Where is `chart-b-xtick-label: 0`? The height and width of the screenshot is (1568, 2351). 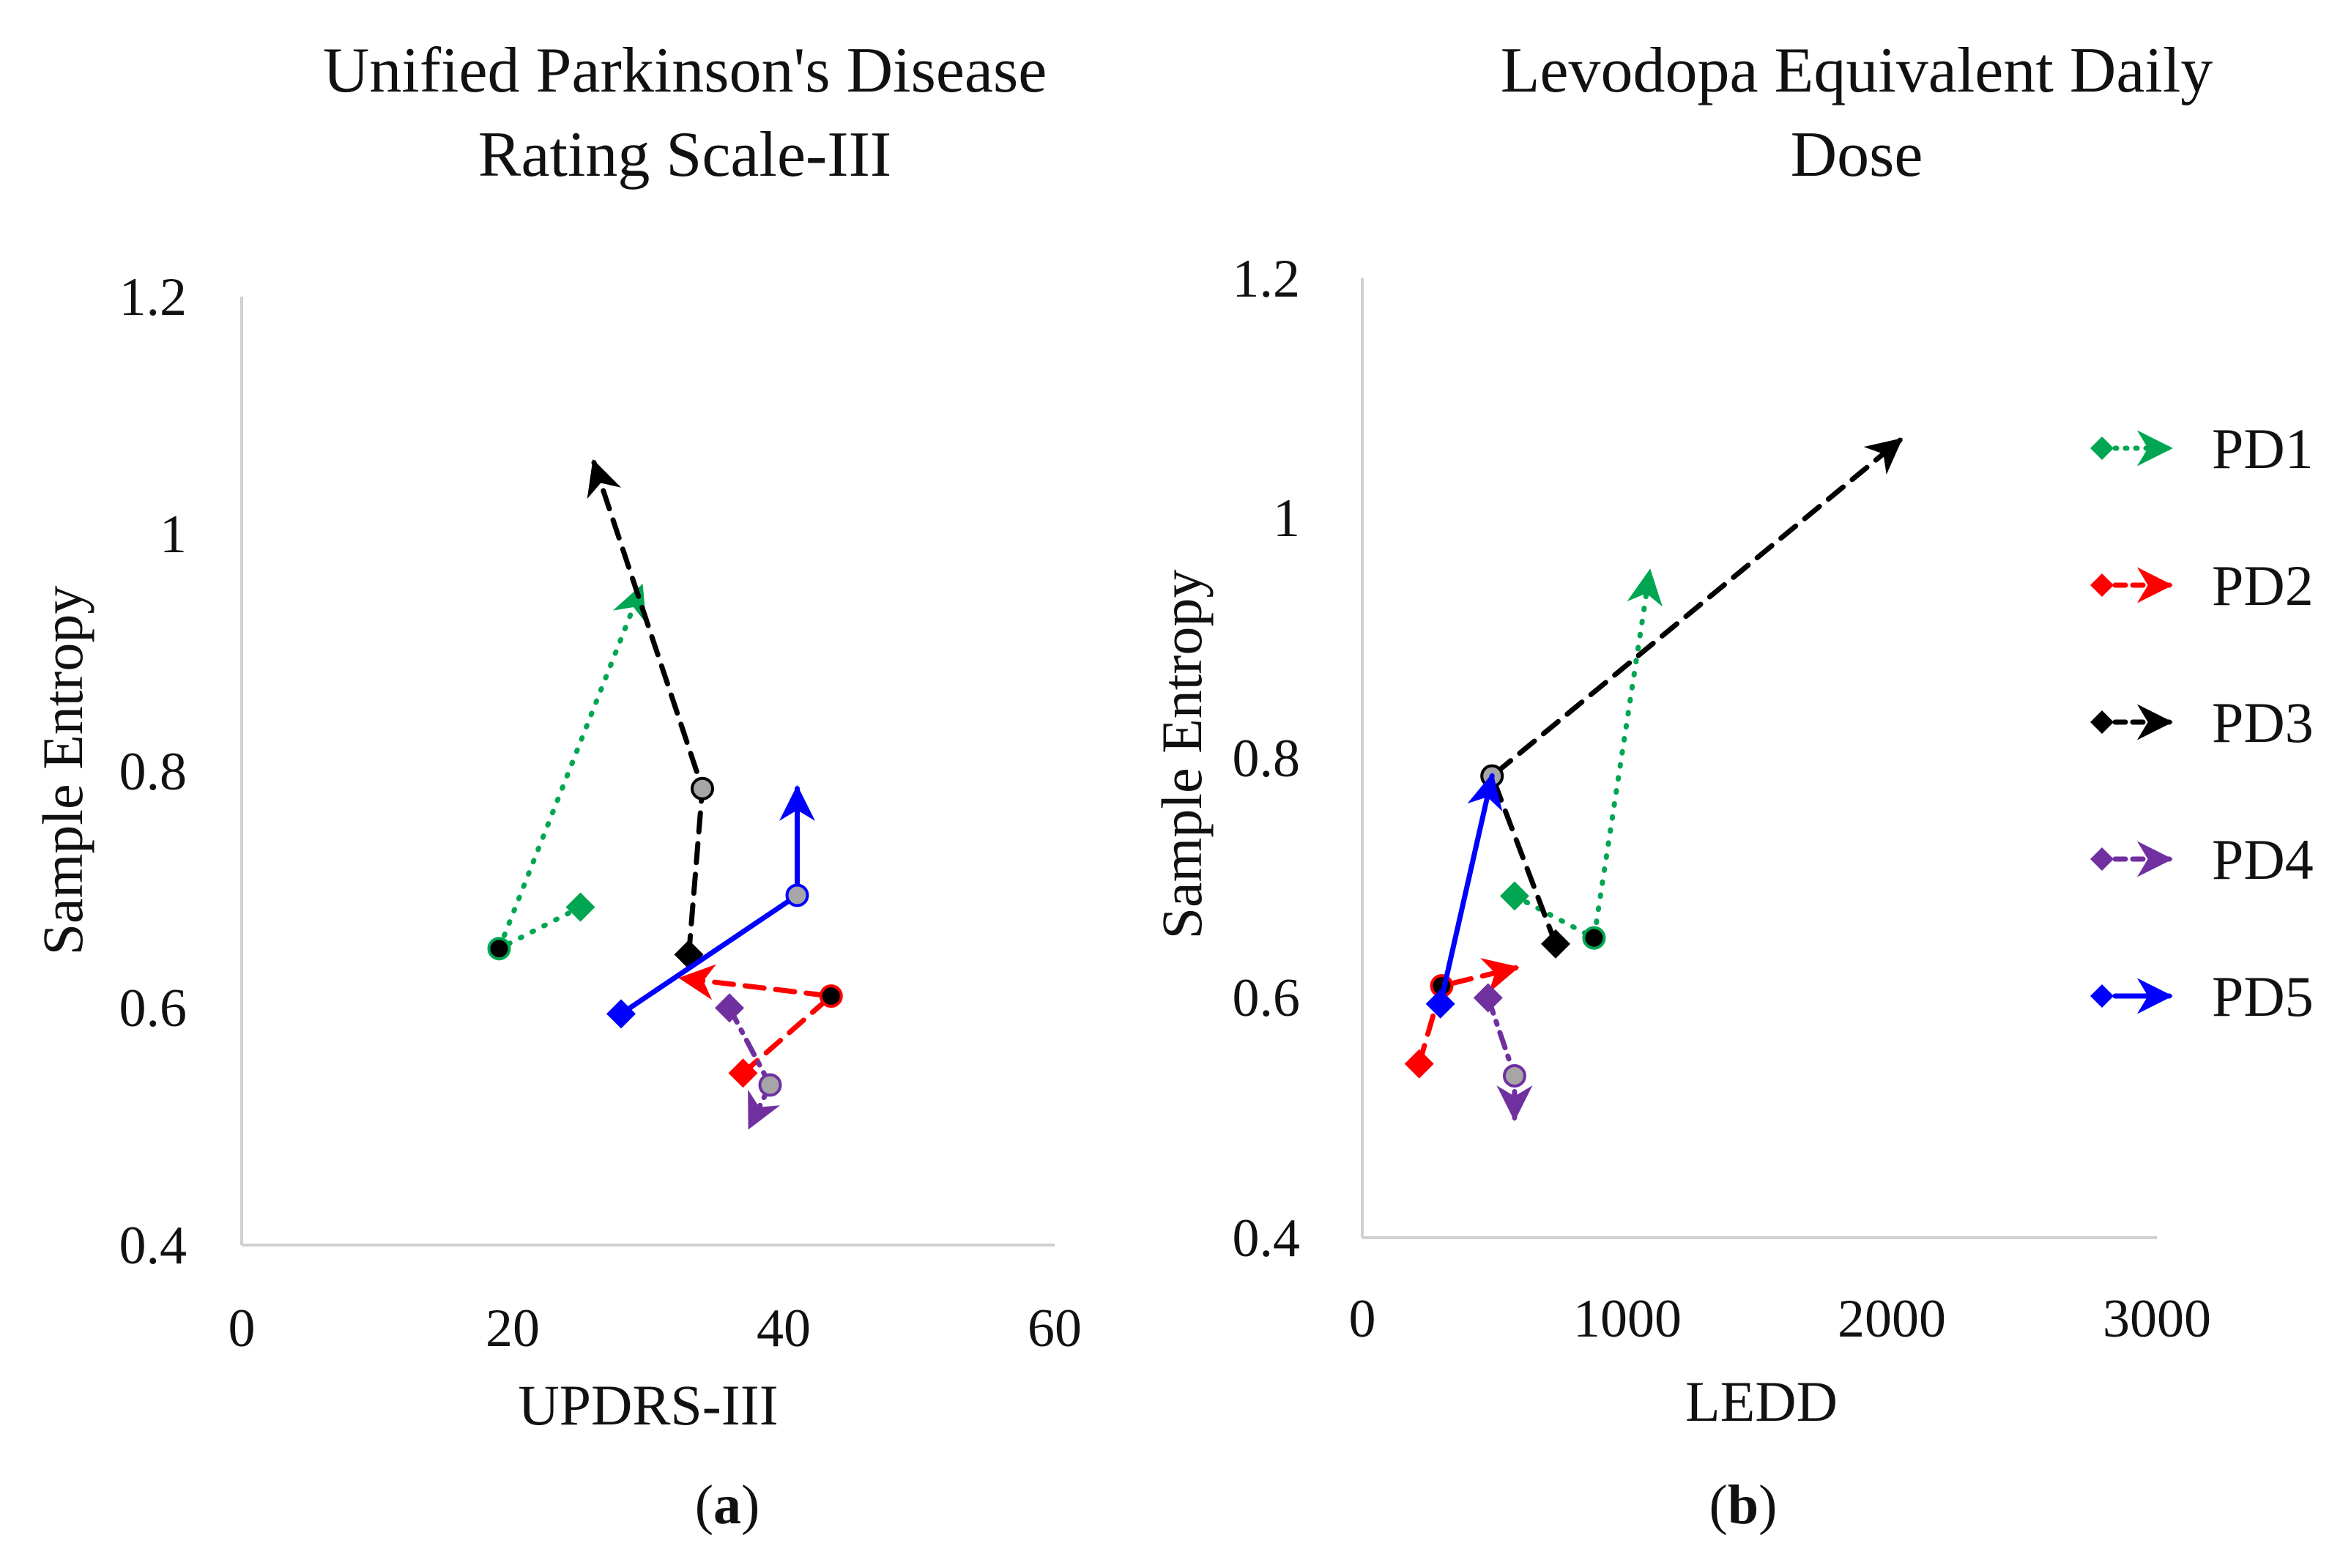 chart-b-xtick-label: 0 is located at coordinates (1363, 1319).